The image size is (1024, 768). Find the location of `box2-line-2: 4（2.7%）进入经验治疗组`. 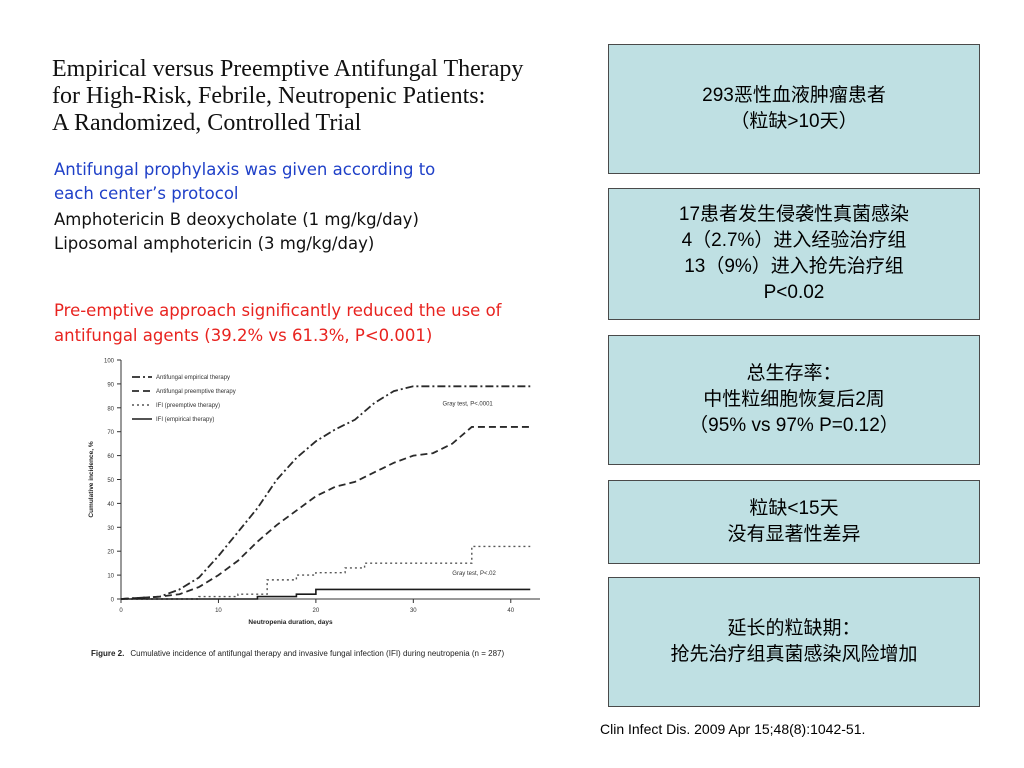

box2-line-2: 4（2.7%）进入经验治疗组 is located at coordinates (794, 240).